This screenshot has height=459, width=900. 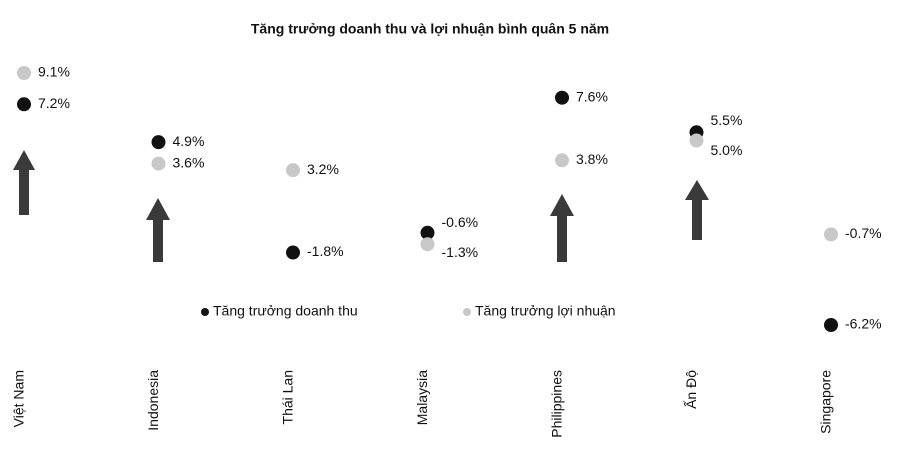 What do you see at coordinates (323, 169) in the screenshot?
I see `data-label: 3.2%` at bounding box center [323, 169].